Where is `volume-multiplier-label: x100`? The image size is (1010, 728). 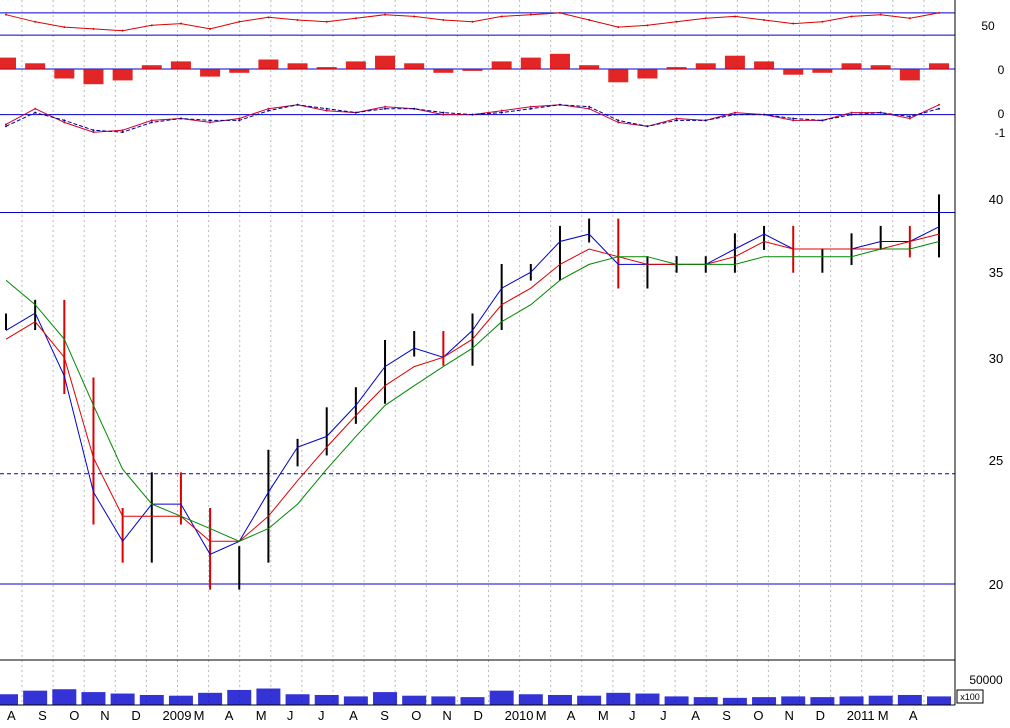
volume-multiplier-label: x100 is located at coordinates (970, 697).